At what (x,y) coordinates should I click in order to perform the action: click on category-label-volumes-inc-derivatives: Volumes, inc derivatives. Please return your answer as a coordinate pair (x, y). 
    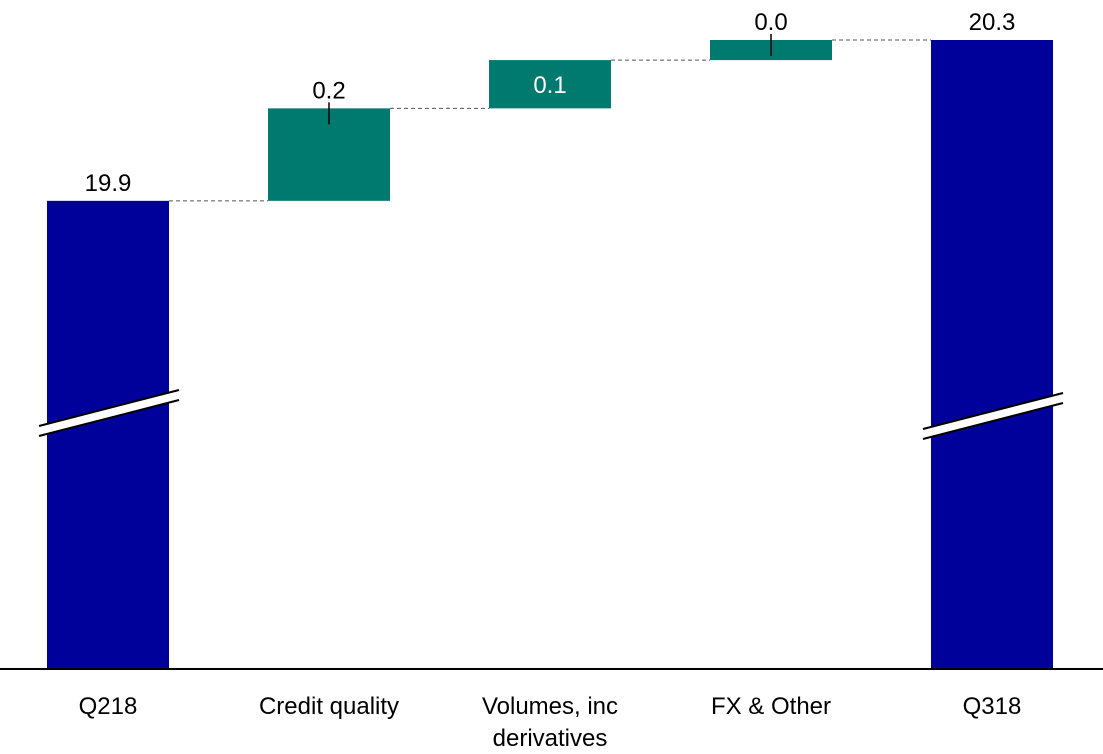
    Looking at the image, I should click on (550, 722).